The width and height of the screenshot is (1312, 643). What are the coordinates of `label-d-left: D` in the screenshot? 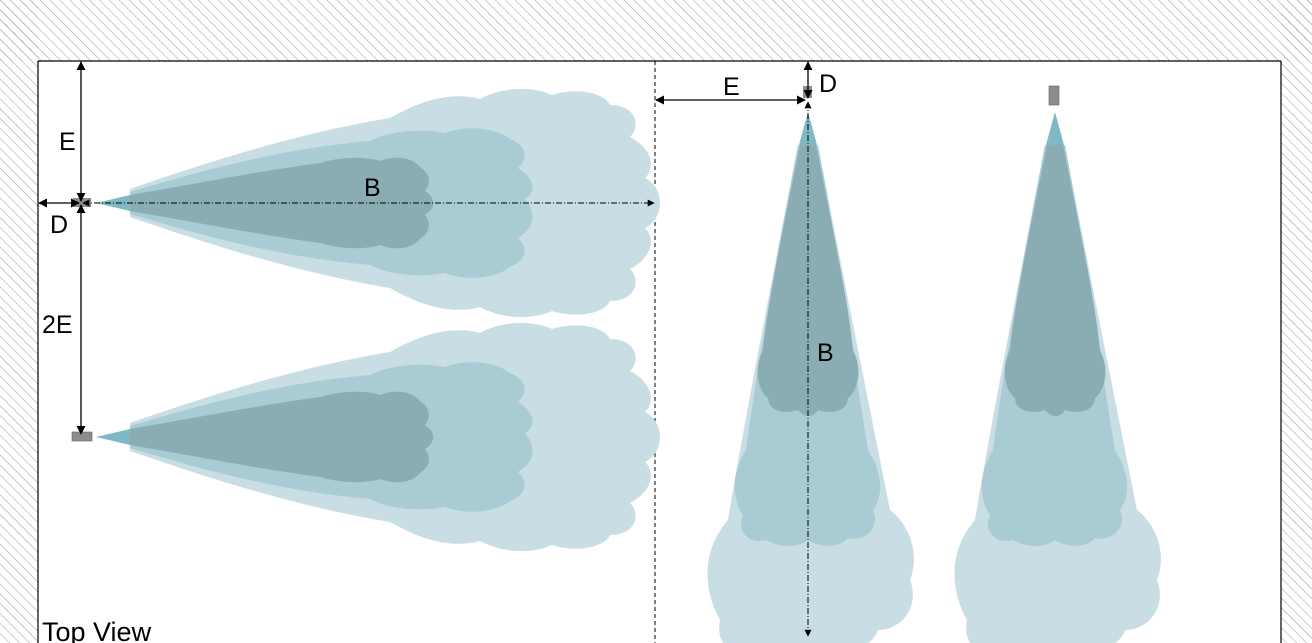 It's located at (59, 225).